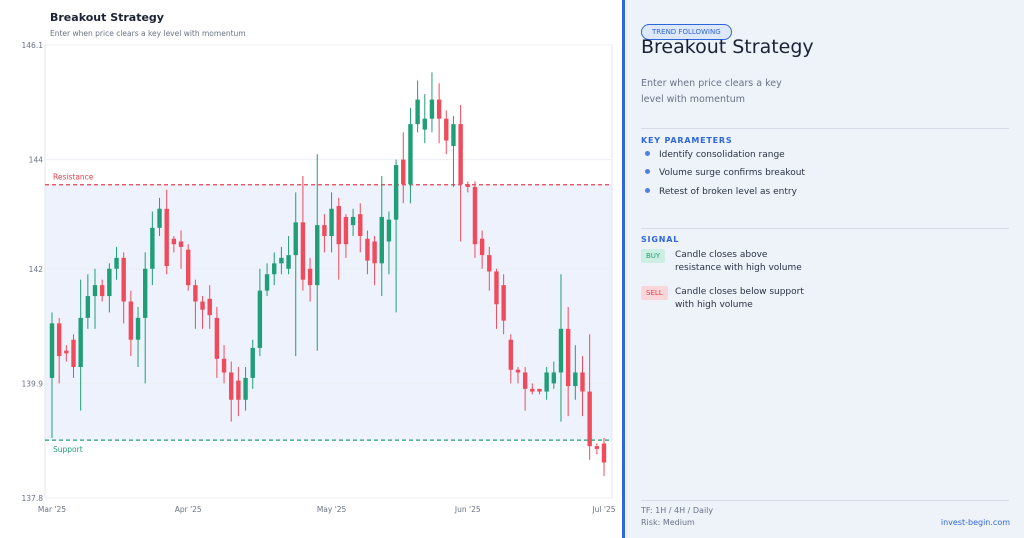 This screenshot has height=538, width=1024. What do you see at coordinates (725, 173) in the screenshot?
I see `bullet: Volume surge confirms breakout` at bounding box center [725, 173].